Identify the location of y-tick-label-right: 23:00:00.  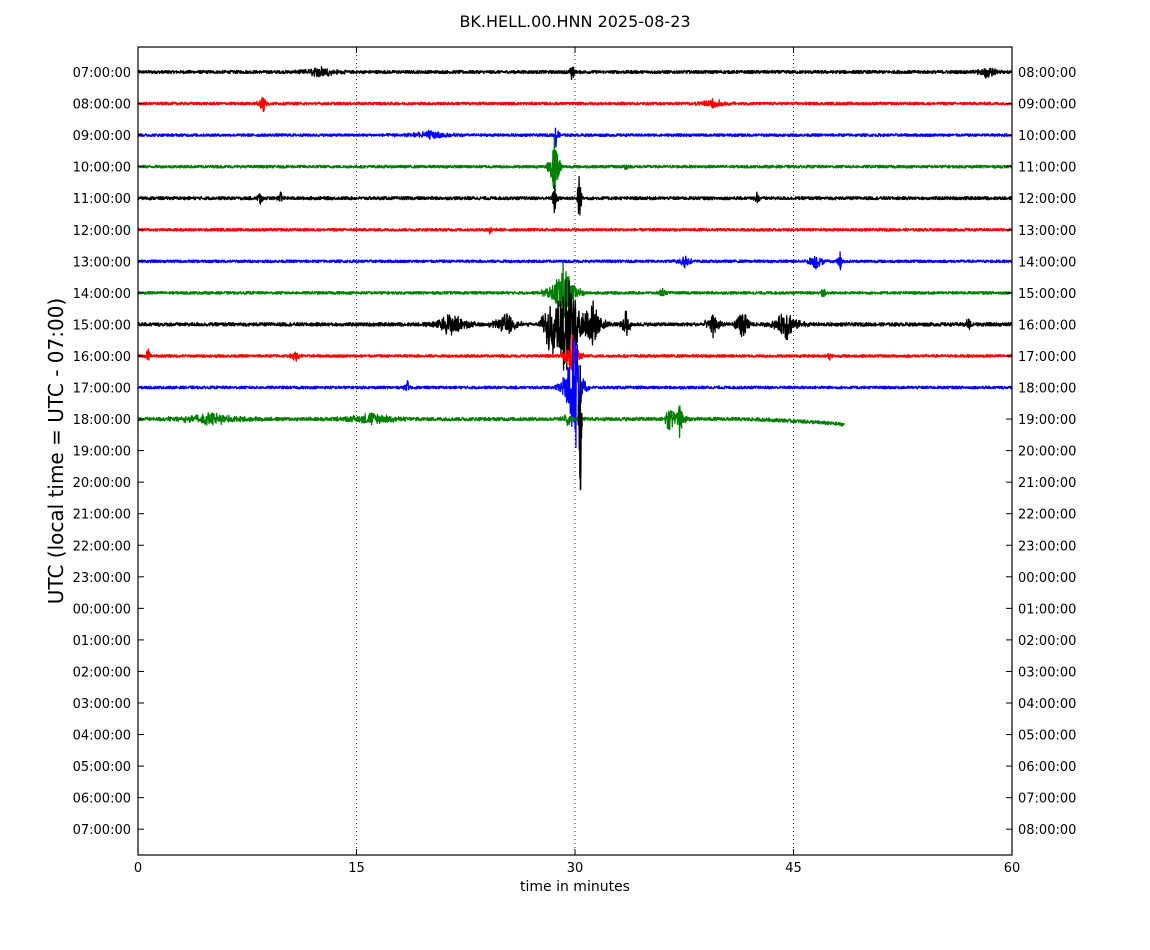
(1047, 546).